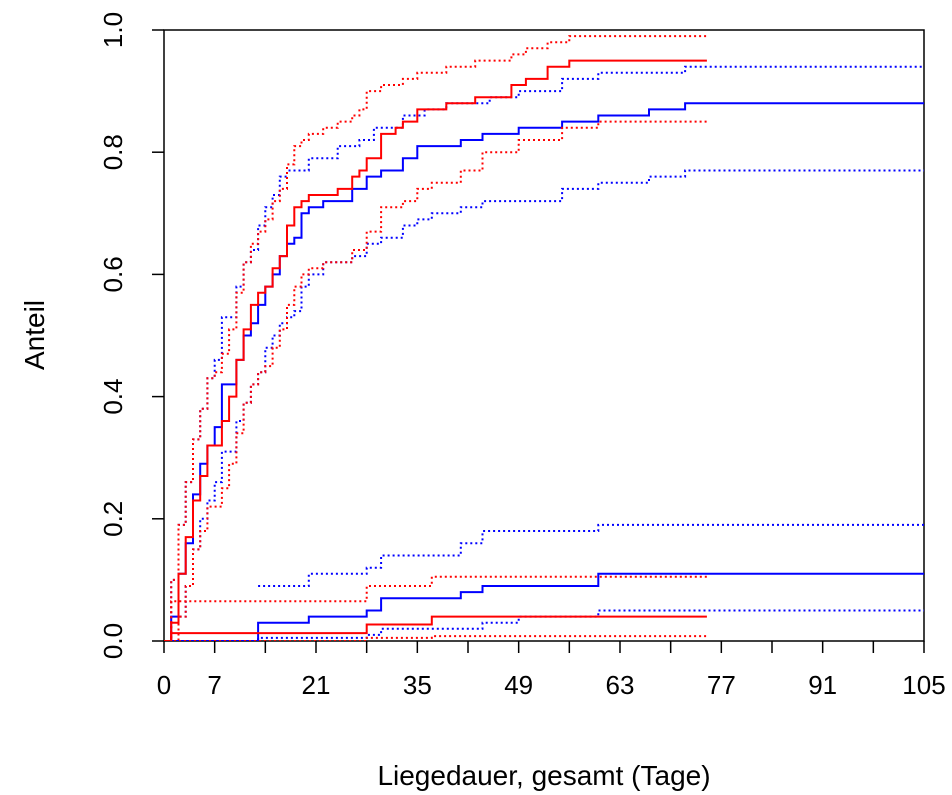  Describe the element at coordinates (518, 685) in the screenshot. I see `x-tick-label: 49` at that location.